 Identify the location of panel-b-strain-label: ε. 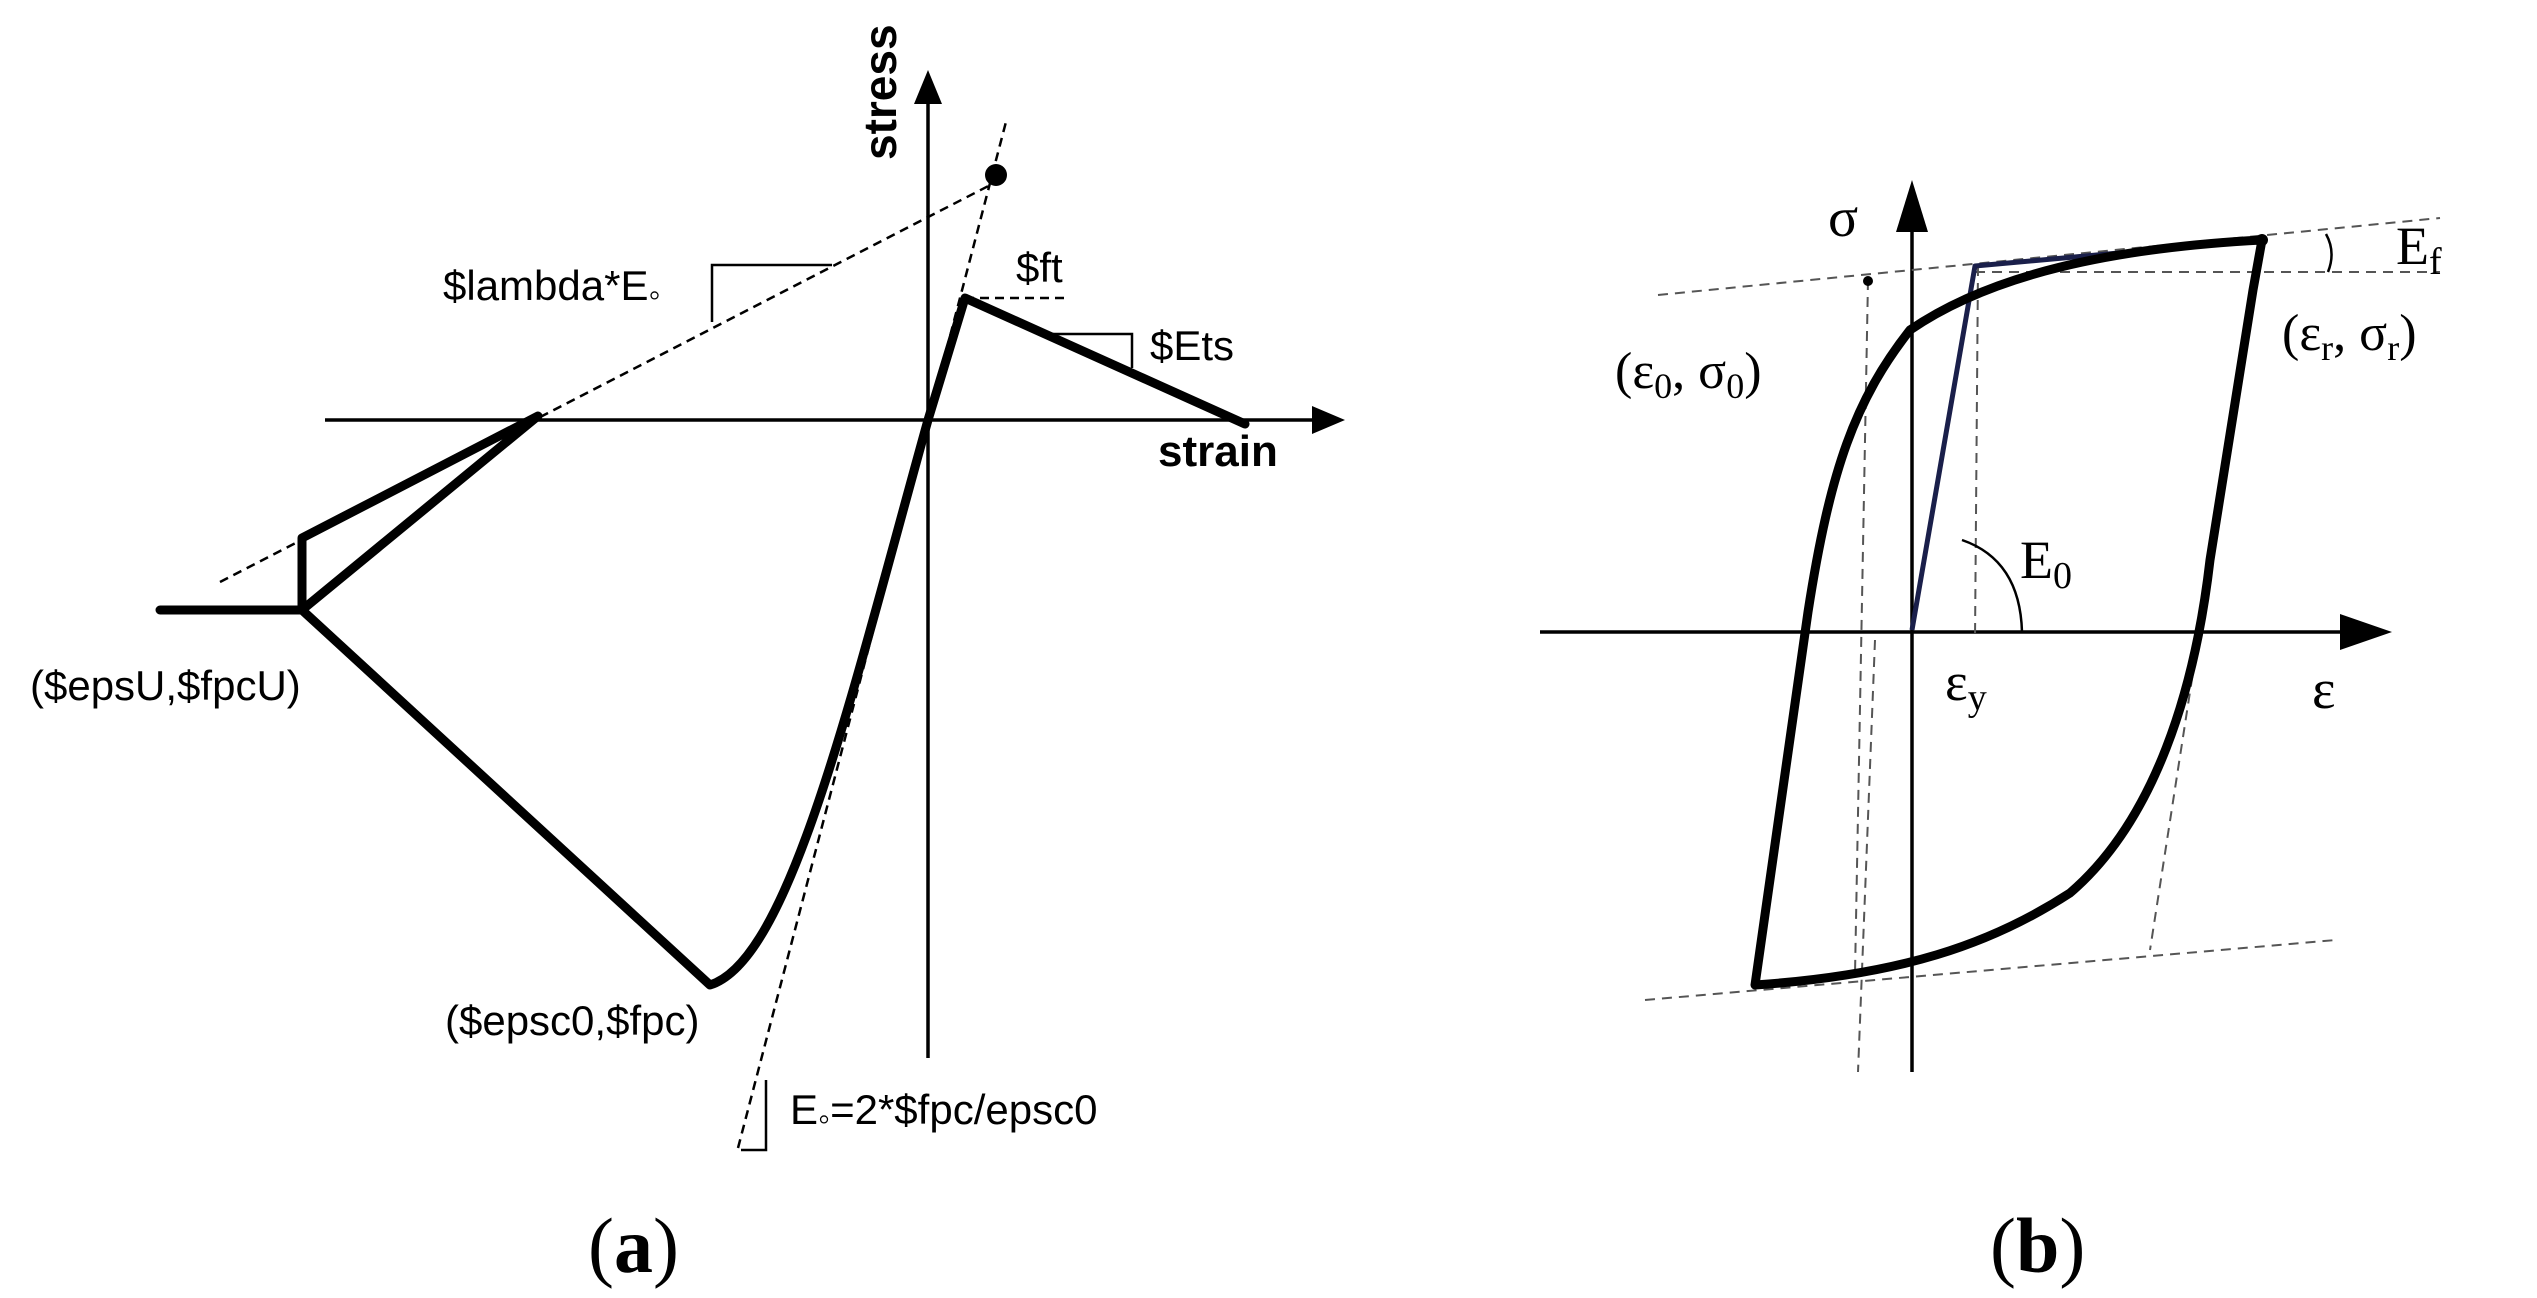
(2324, 690).